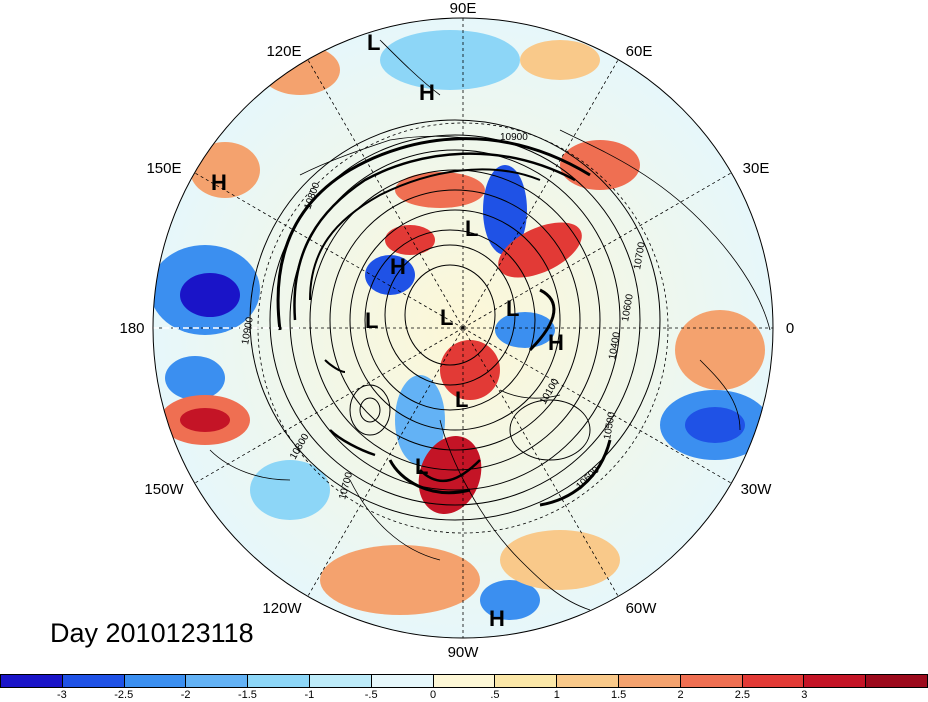 This screenshot has width=928, height=702. Describe the element at coordinates (282, 608) in the screenshot. I see `longitude-label-120w: 120W` at that location.